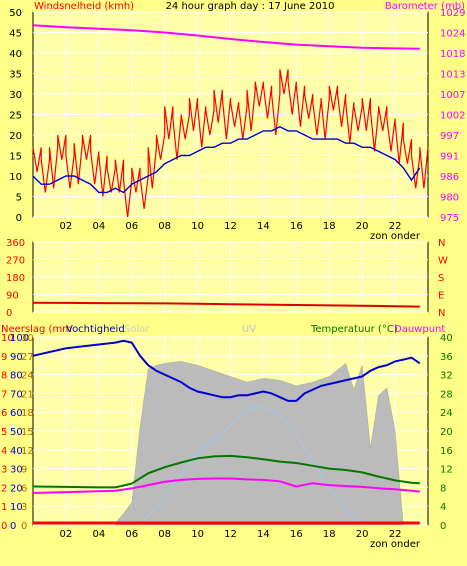 This screenshot has height=566, width=467. What do you see at coordinates (7, 338) in the screenshot?
I see `rain-tick-label: 10` at bounding box center [7, 338].